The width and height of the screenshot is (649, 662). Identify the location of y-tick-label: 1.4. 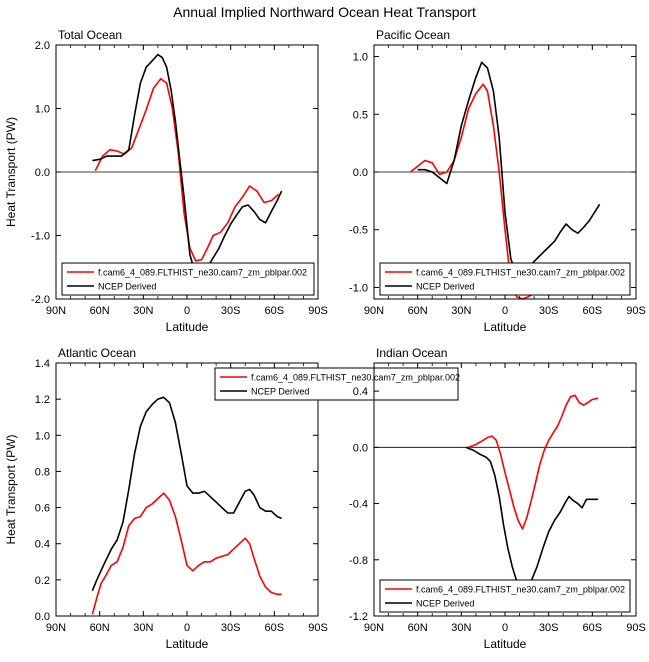
(42, 364).